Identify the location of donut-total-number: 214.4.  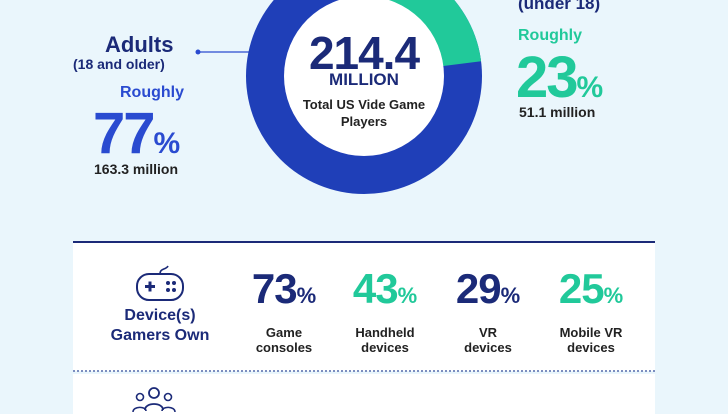
(364, 53).